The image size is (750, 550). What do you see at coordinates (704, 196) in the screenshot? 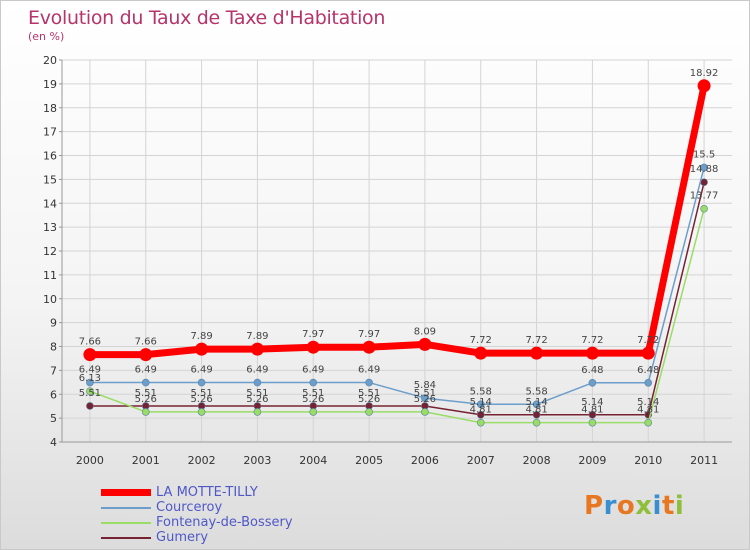
I see `data-label-fontenay-de-bossery: 13.77` at bounding box center [704, 196].